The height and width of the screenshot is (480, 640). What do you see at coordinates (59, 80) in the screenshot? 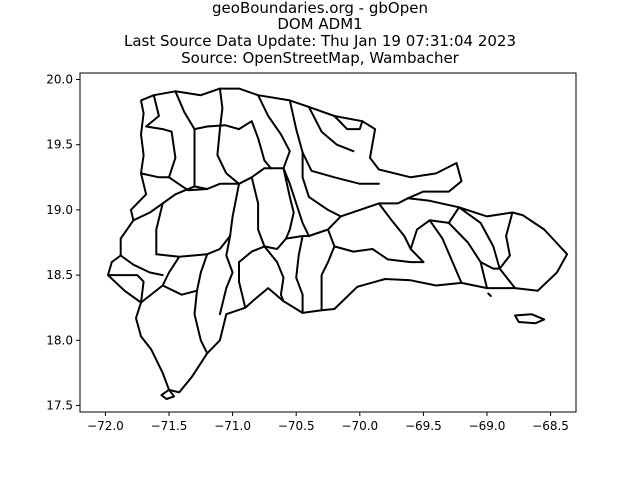
I see `y-tick-label: 20.0` at bounding box center [59, 80].